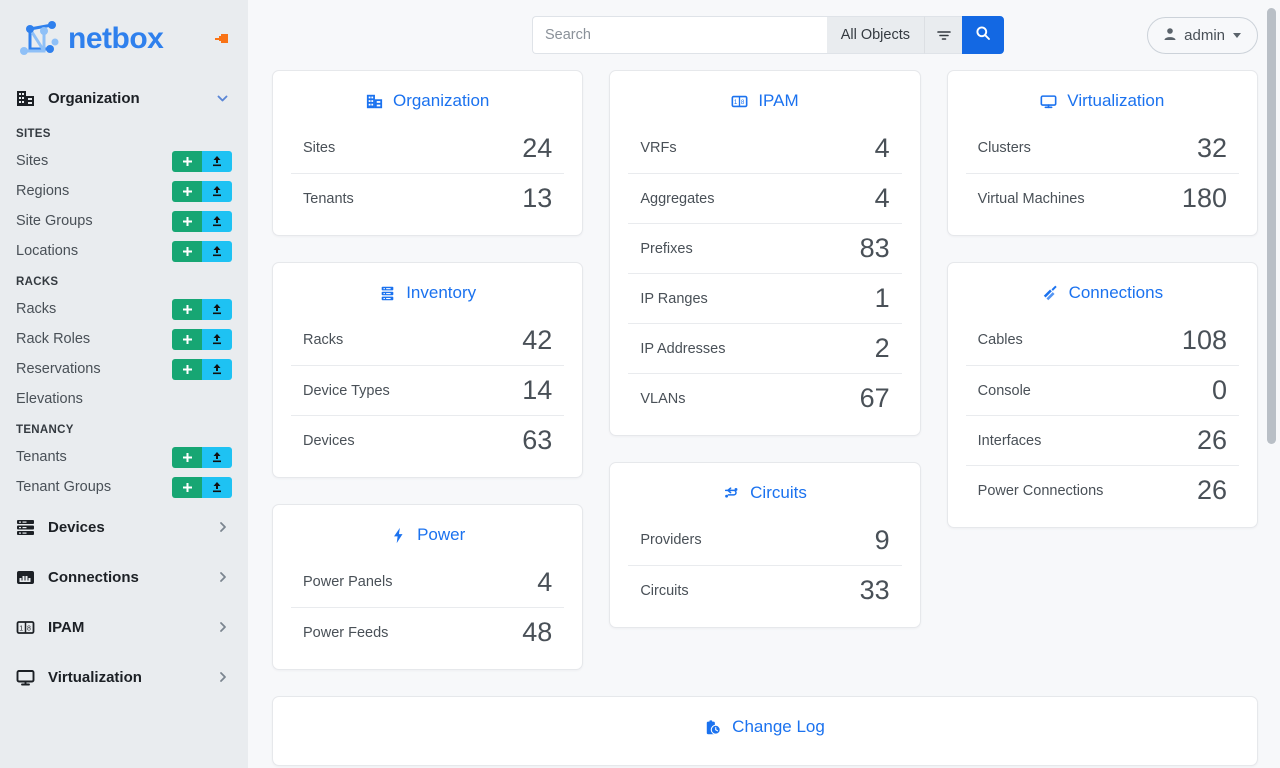  Describe the element at coordinates (764, 540) in the screenshot. I see `stat-row: Providers 9` at that location.